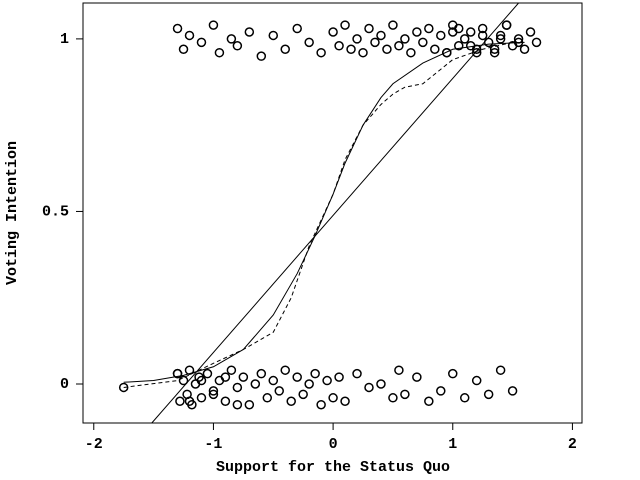 The height and width of the screenshot is (480, 640). I want to click on y-axis-label: Voting Intention, so click(12, 213).